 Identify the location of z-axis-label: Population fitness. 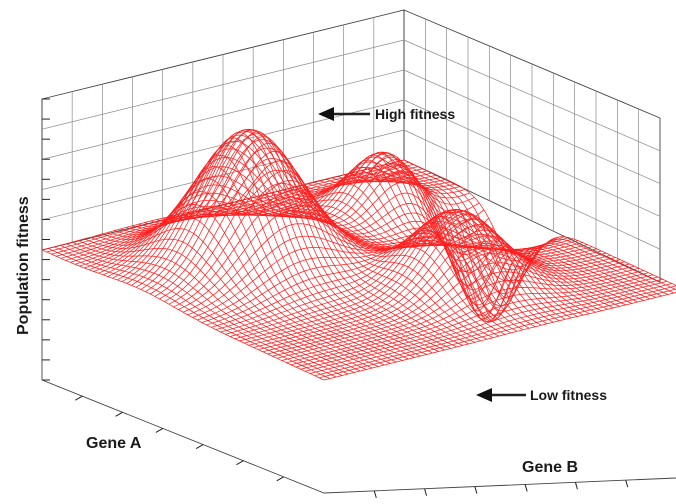
(23, 265).